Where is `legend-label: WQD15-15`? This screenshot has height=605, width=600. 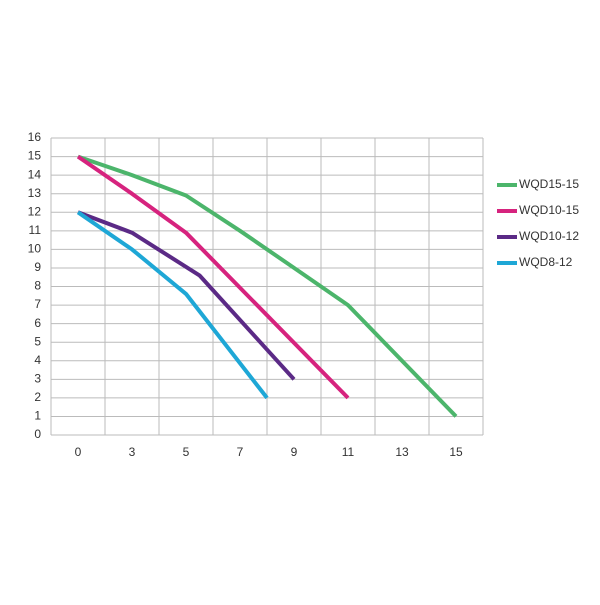
legend-label: WQD15-15 is located at coordinates (549, 184).